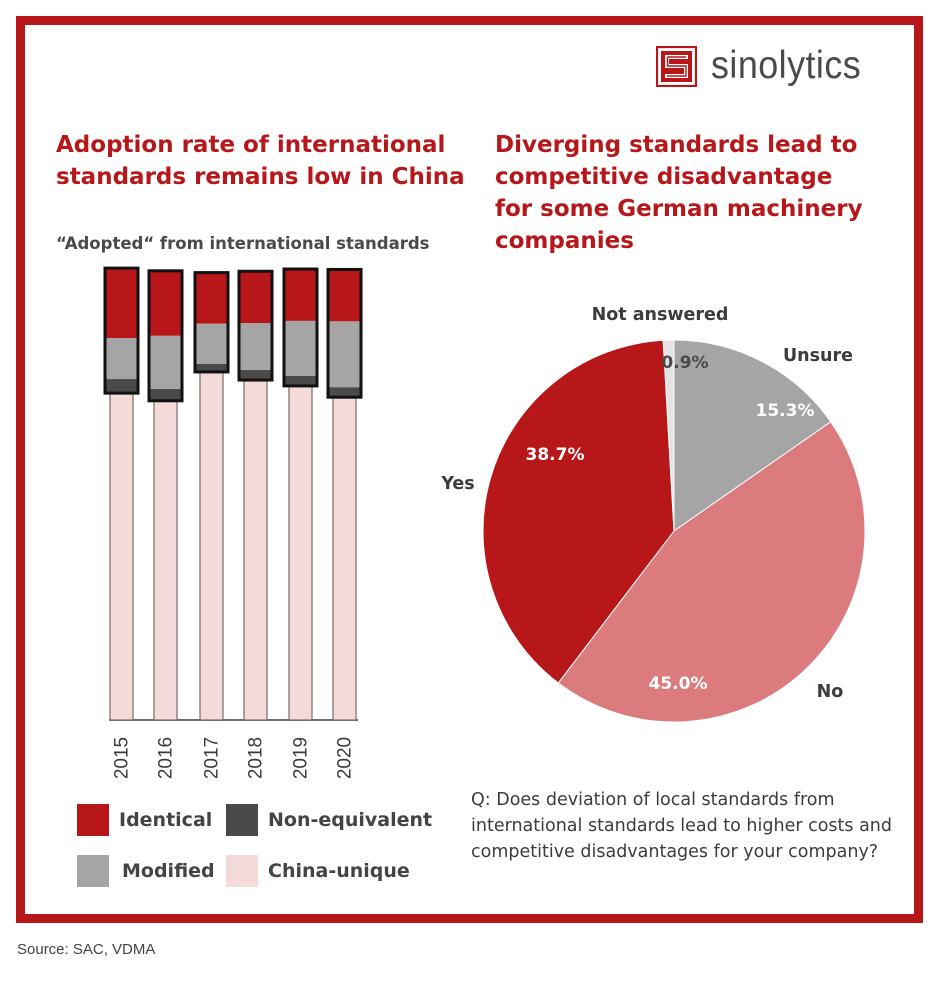  I want to click on right-title-line: competitive disadvantage, so click(664, 177).